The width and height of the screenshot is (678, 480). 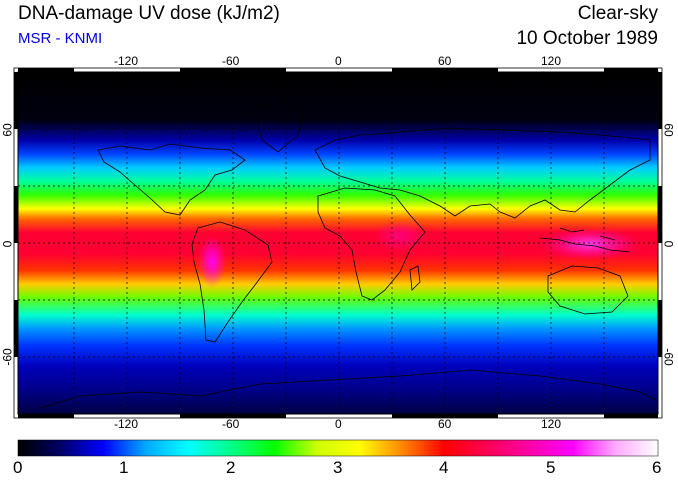 I want to click on map-date: 10 October 1989, so click(x=587, y=38).